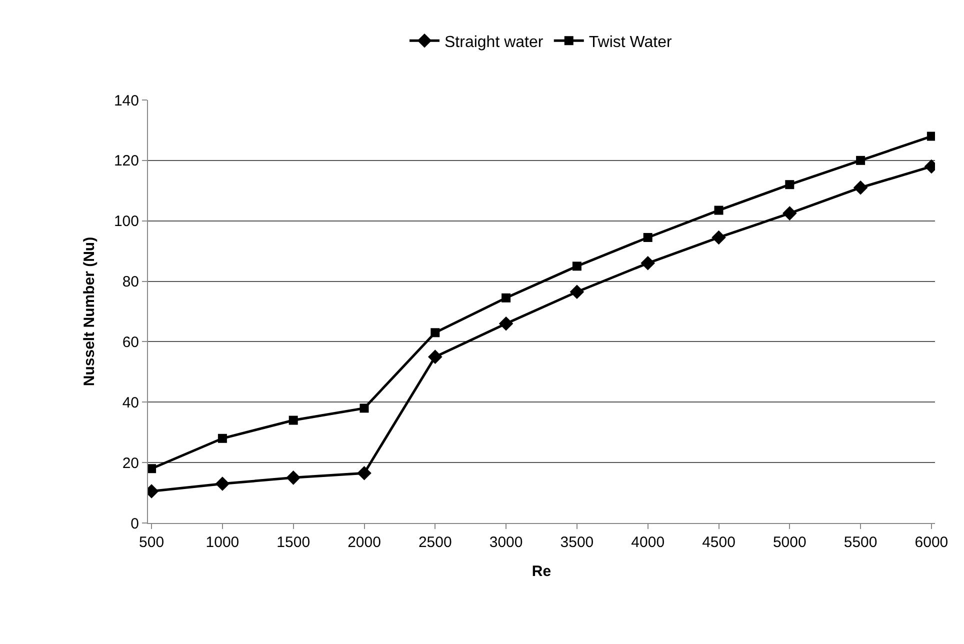 The width and height of the screenshot is (964, 644). I want to click on y-tick-label: 20, so click(130, 463).